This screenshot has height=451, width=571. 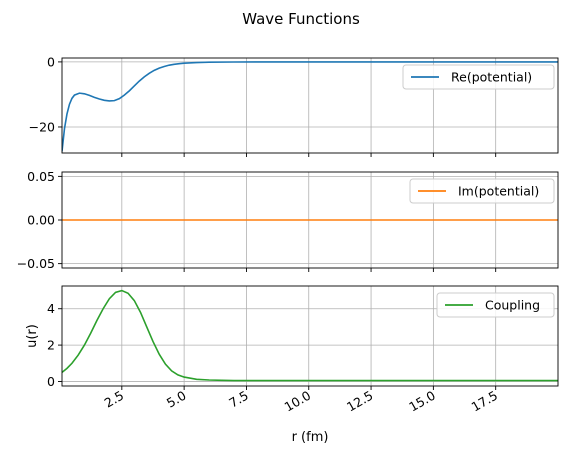 I want to click on chart-title: Wave Functions, so click(x=301, y=19).